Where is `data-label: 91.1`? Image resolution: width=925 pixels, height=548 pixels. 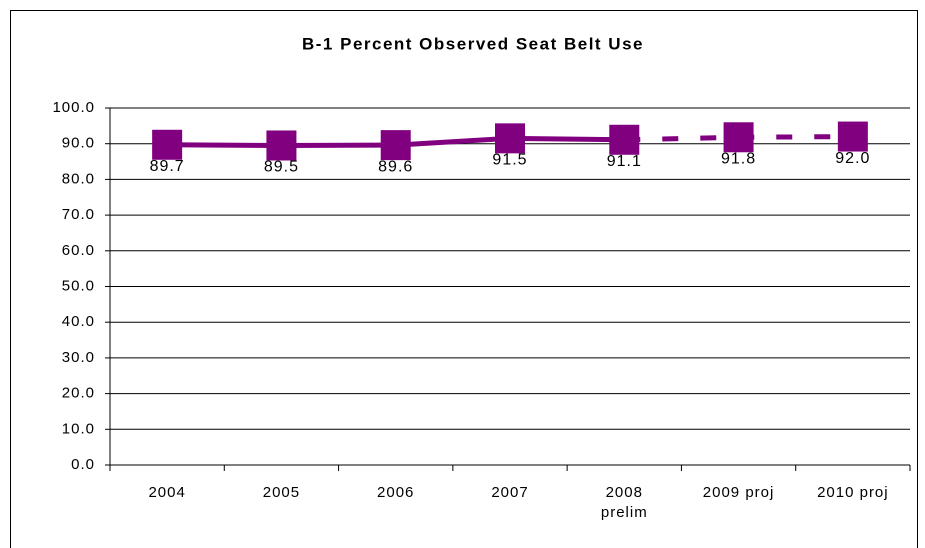
data-label: 91.1 is located at coordinates (624, 161).